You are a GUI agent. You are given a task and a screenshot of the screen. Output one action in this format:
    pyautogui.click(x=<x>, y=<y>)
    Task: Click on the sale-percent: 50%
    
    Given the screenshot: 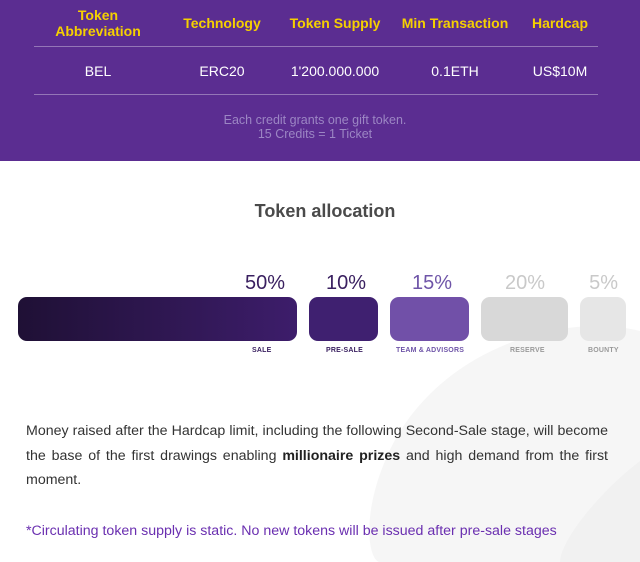 What is the action you would take?
    pyautogui.click(x=264, y=283)
    